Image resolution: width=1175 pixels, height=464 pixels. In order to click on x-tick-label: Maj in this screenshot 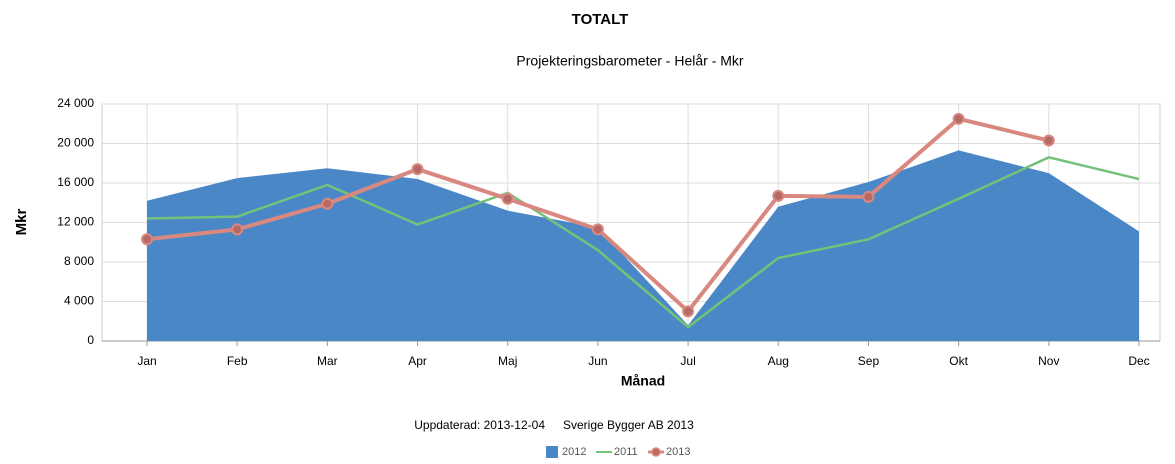, I will do `click(507, 361)`.